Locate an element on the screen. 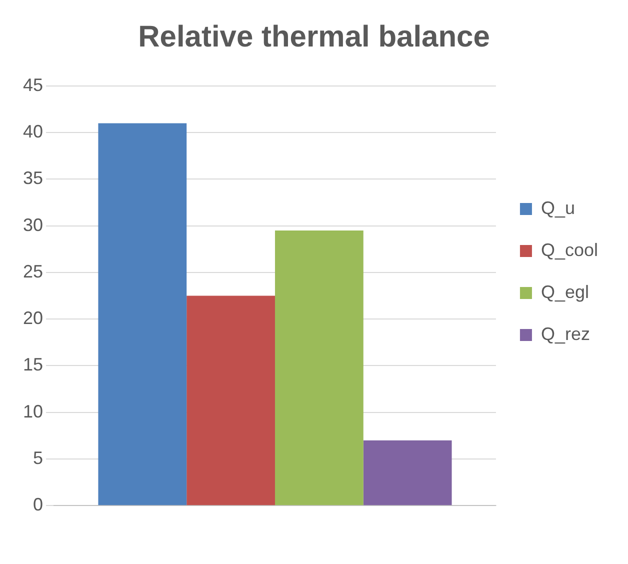 Image resolution: width=628 pixels, height=564 pixels. legend-label: Q_rez is located at coordinates (565, 334).